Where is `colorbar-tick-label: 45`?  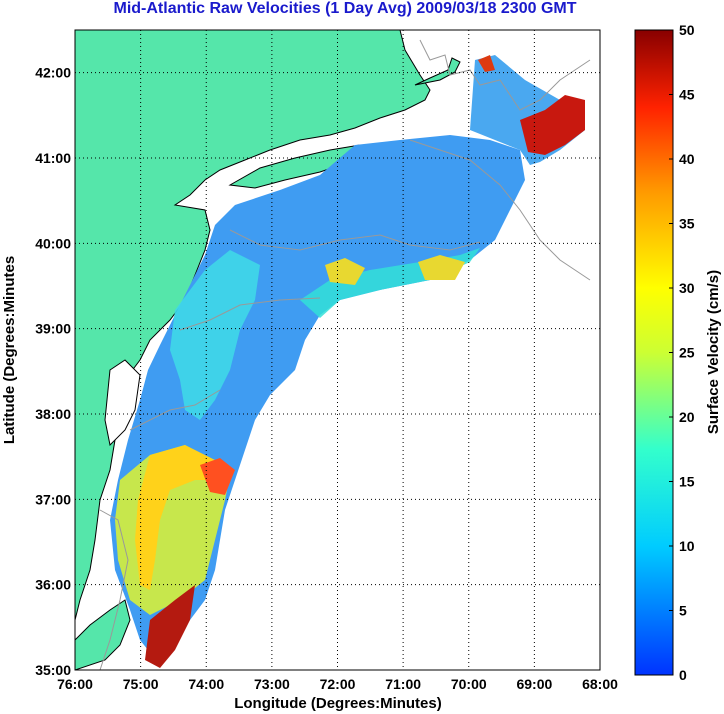 colorbar-tick-label: 45 is located at coordinates (687, 95).